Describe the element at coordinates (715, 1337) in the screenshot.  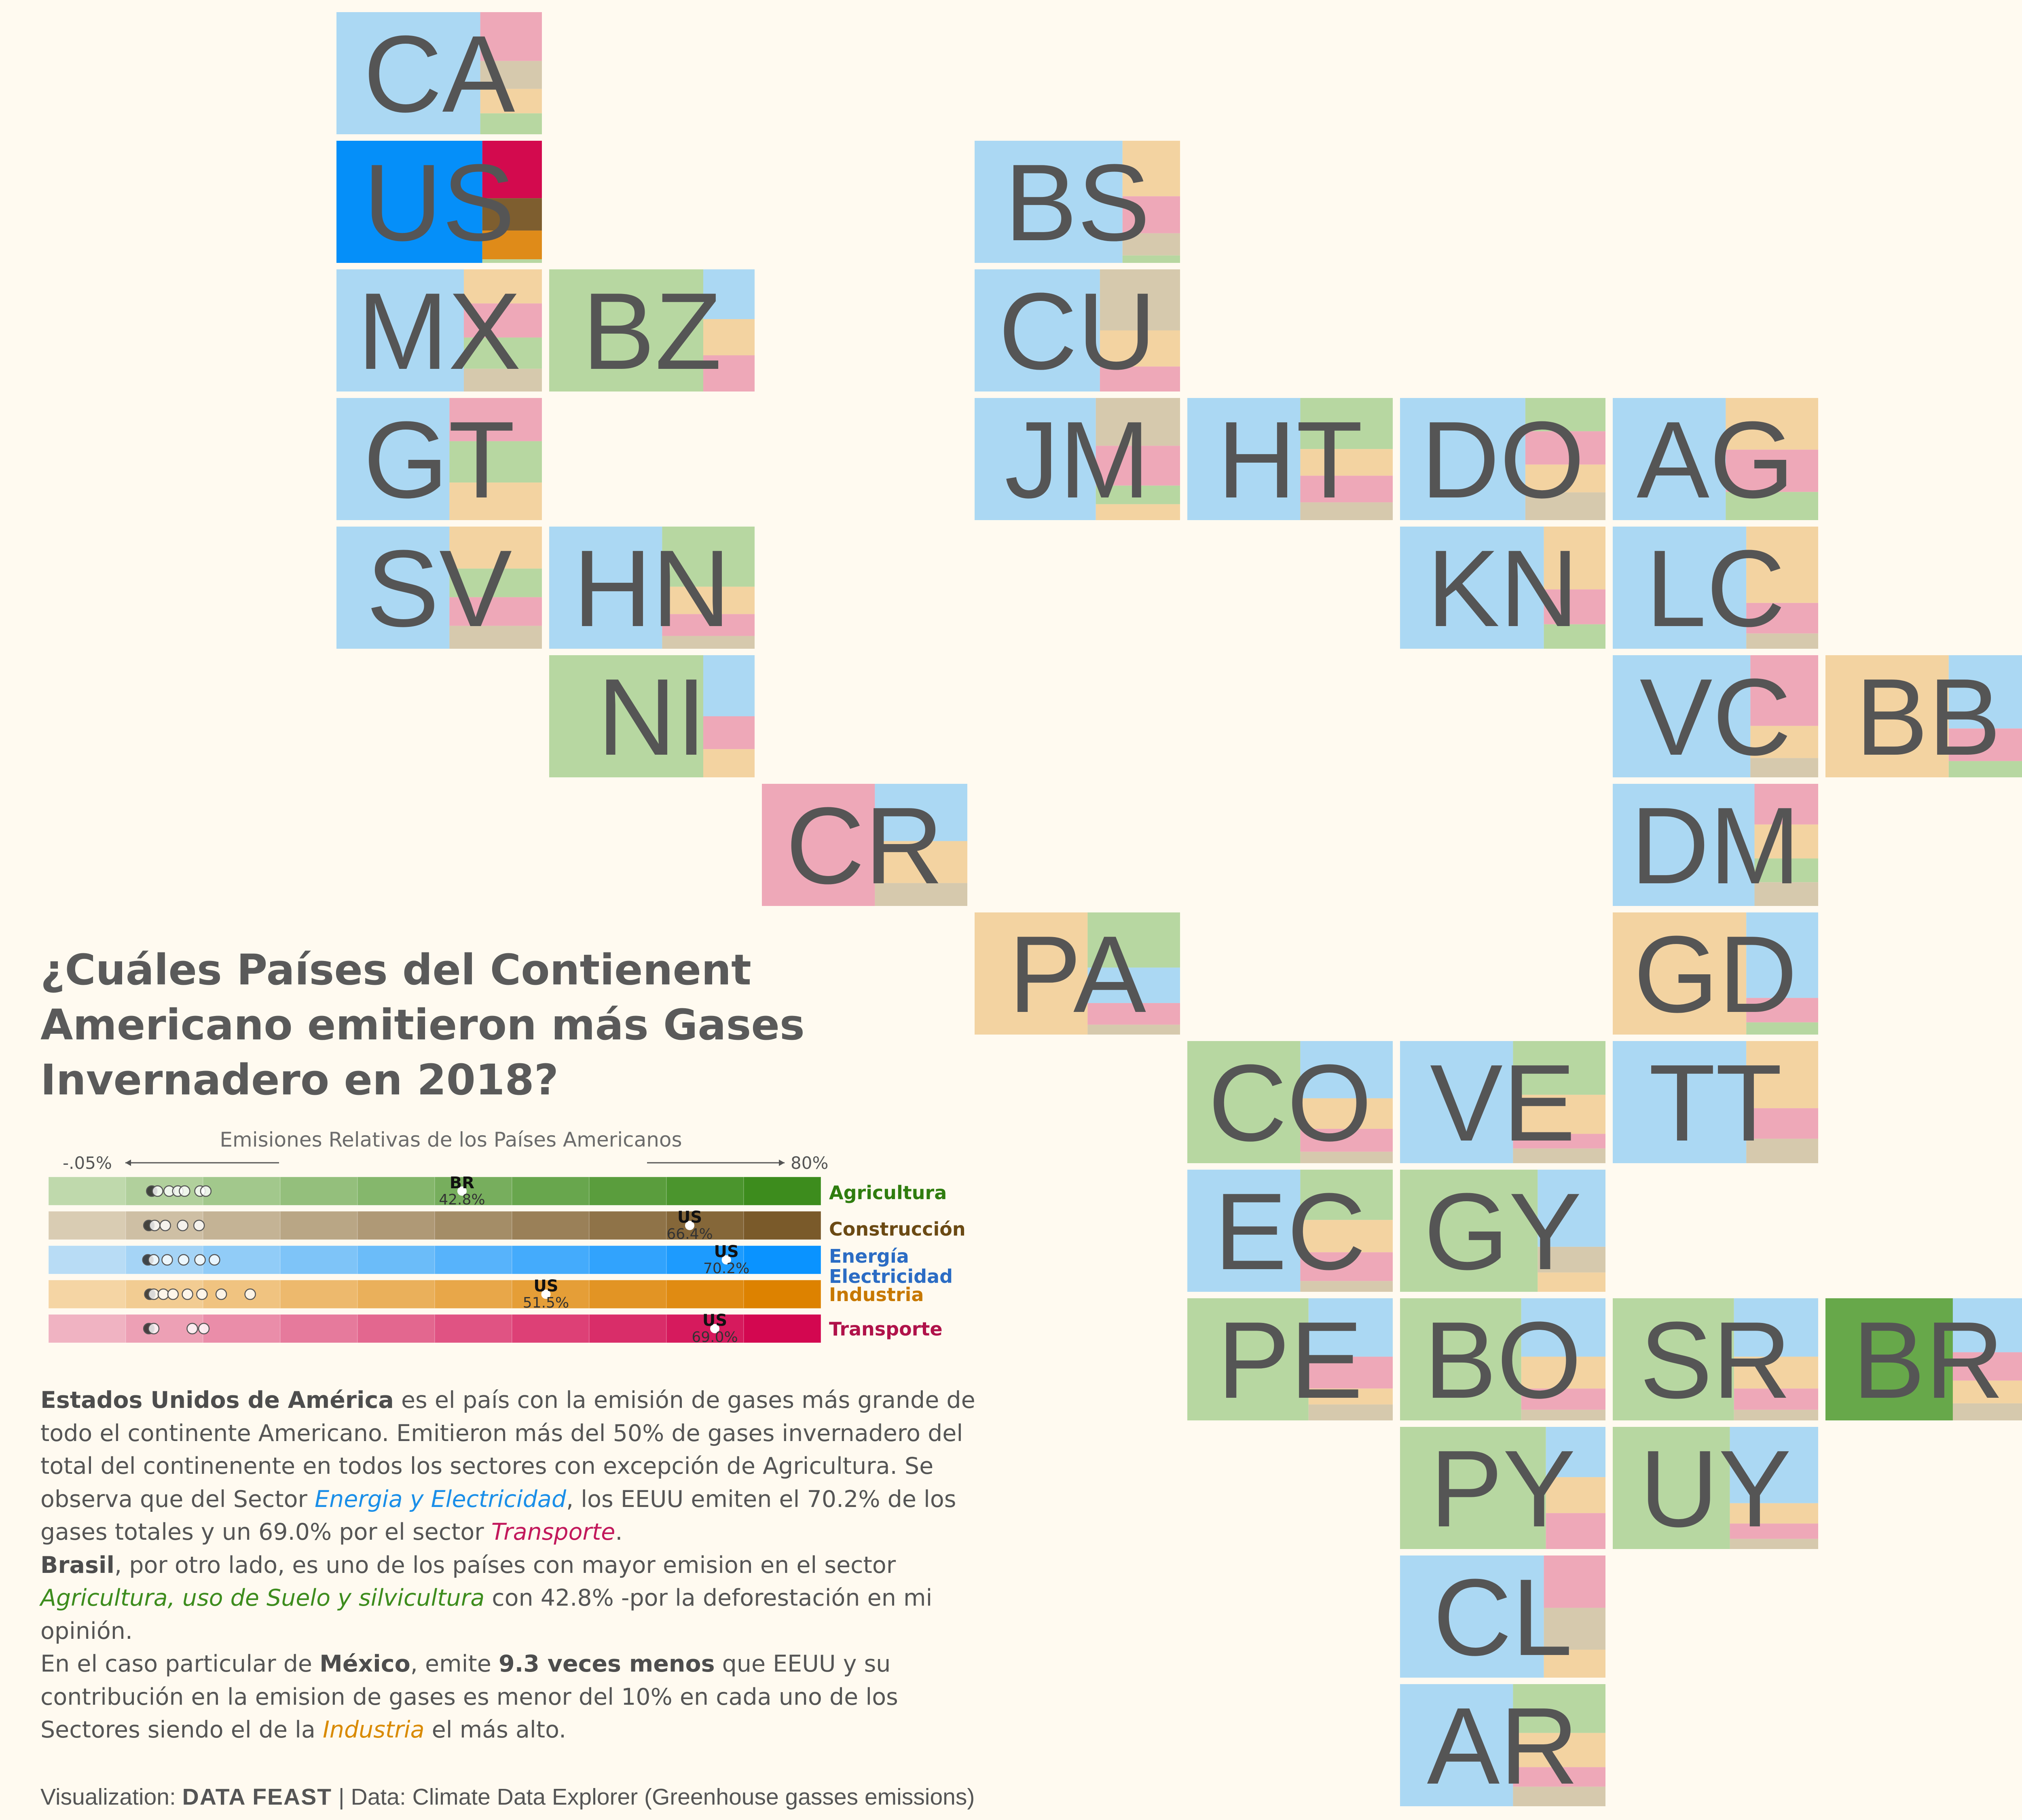
I see `max-value-label: 69.0%` at that location.